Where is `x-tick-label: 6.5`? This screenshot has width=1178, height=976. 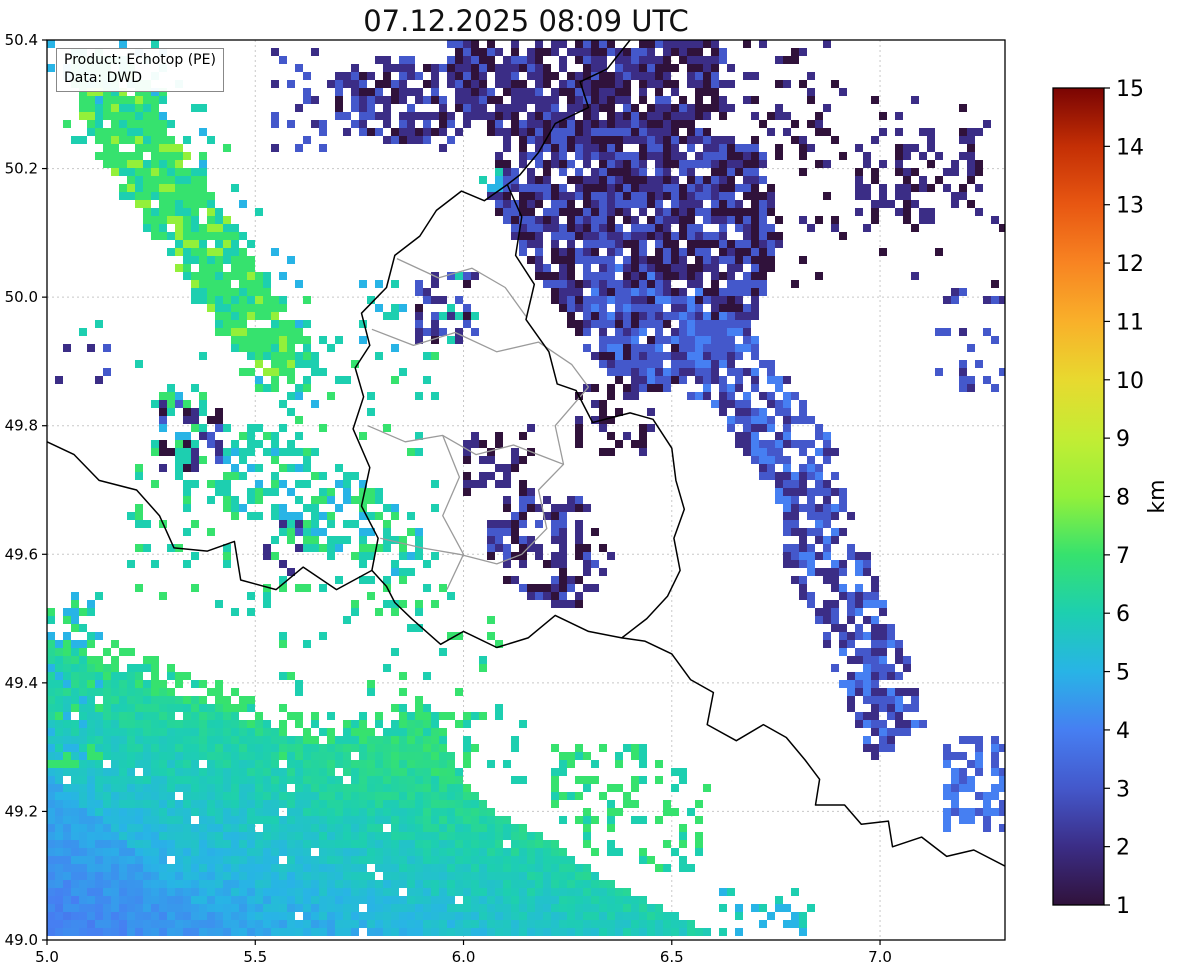 x-tick-label: 6.5 is located at coordinates (672, 957).